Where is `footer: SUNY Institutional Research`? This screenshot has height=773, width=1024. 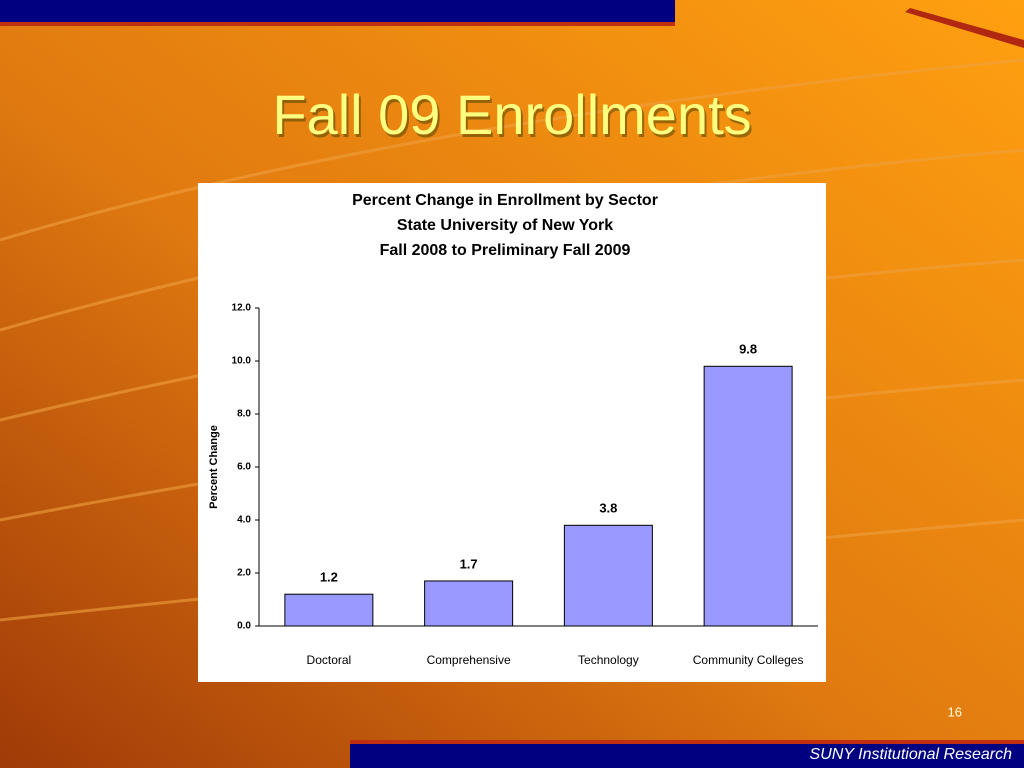
footer: SUNY Institutional Research is located at coordinates (911, 754).